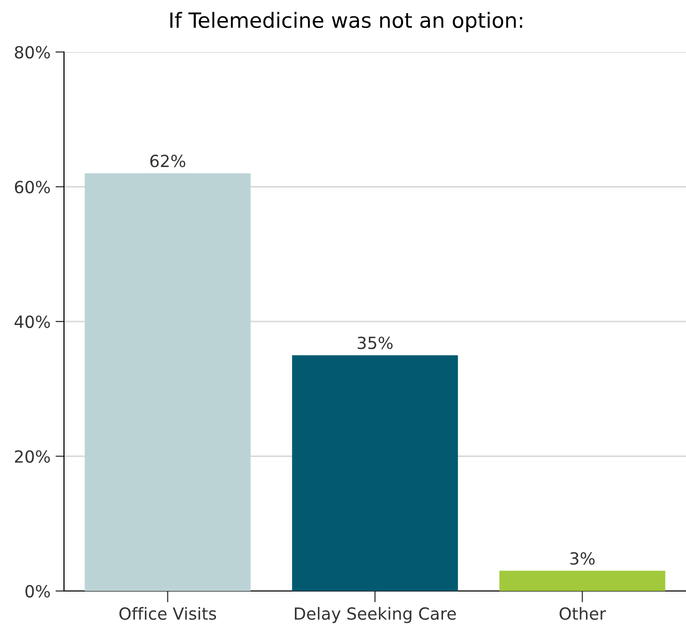  Describe the element at coordinates (346, 22) in the screenshot. I see `chart-title: If Telemedicine was not an option:` at that location.